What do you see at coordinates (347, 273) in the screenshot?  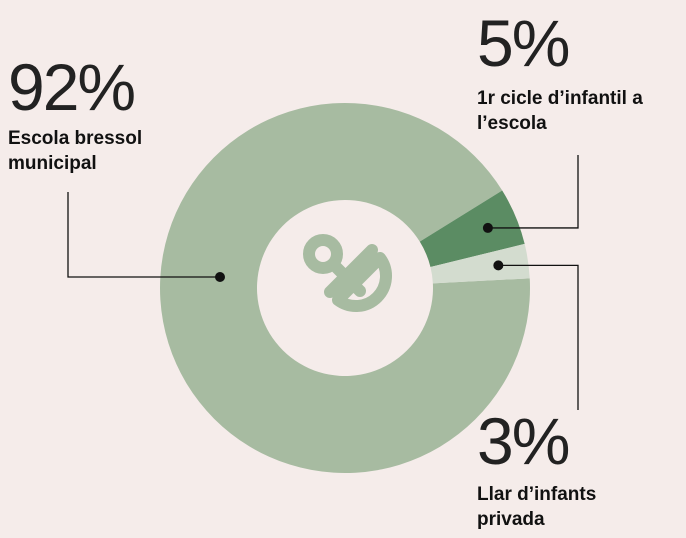 I see `pacifier-icon` at bounding box center [347, 273].